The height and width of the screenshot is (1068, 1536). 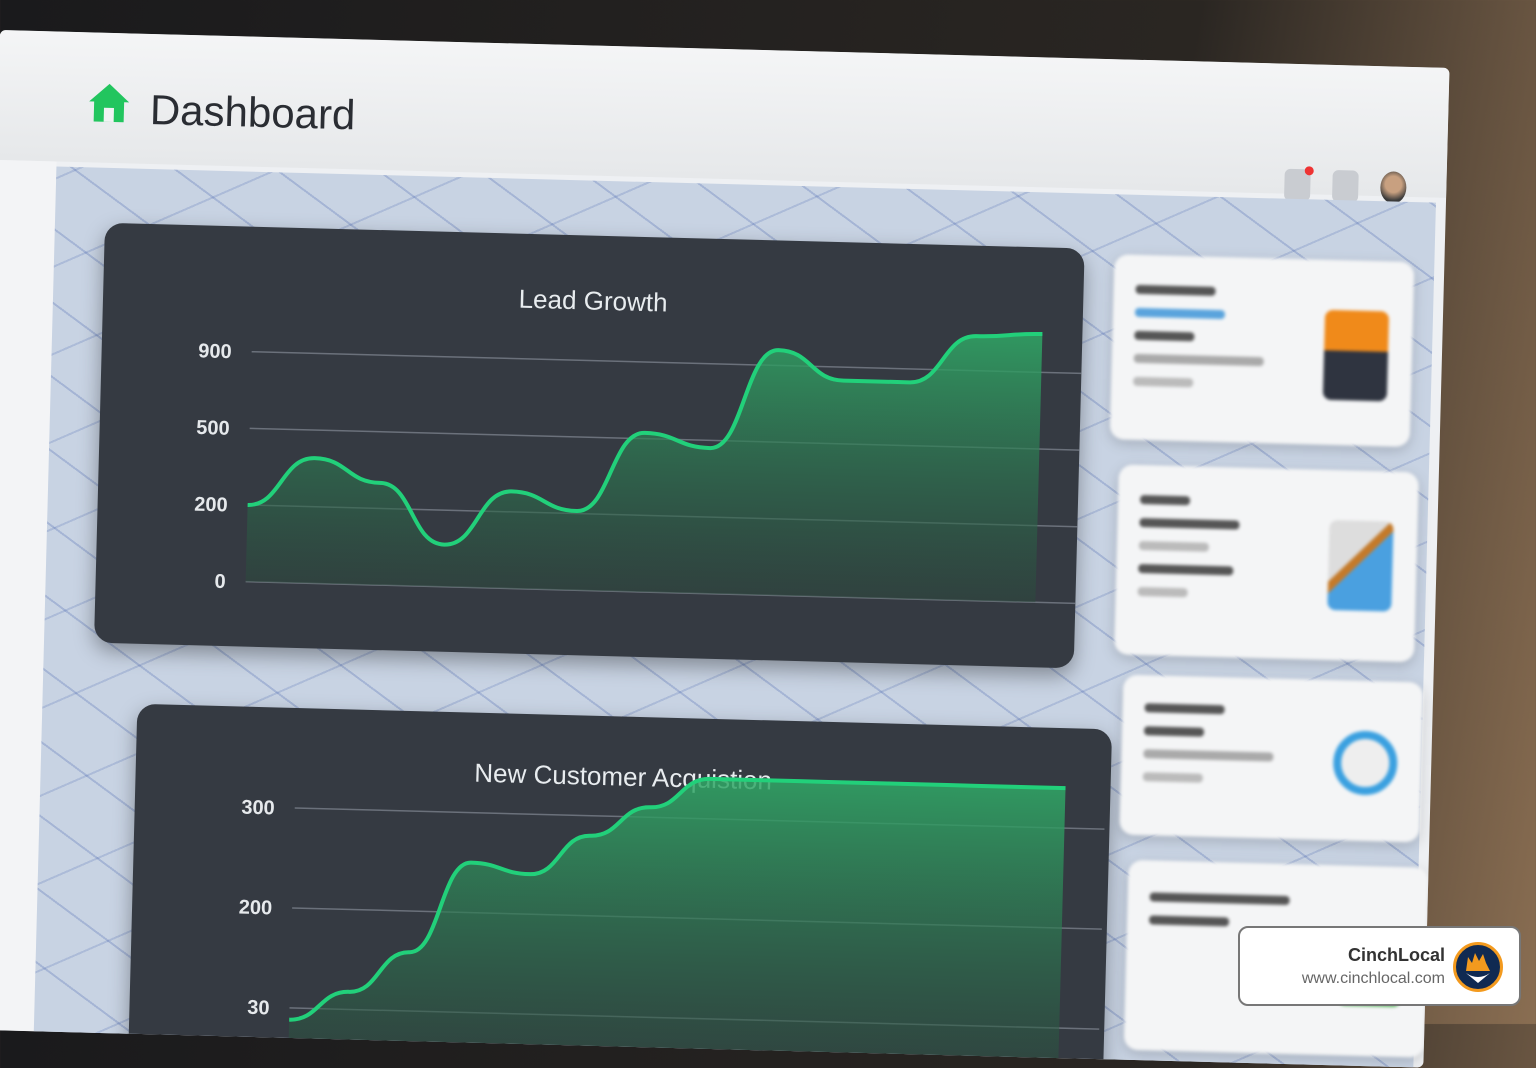 I want to click on user-avatar, so click(x=1393, y=187).